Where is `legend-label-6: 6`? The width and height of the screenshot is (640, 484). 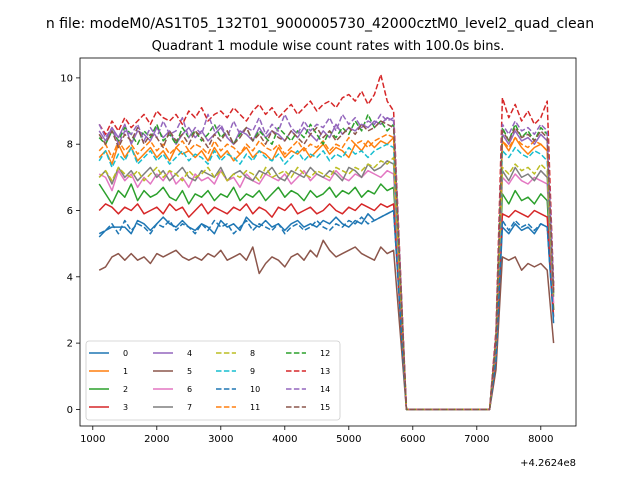 legend-label-6: 6 is located at coordinates (189, 389).